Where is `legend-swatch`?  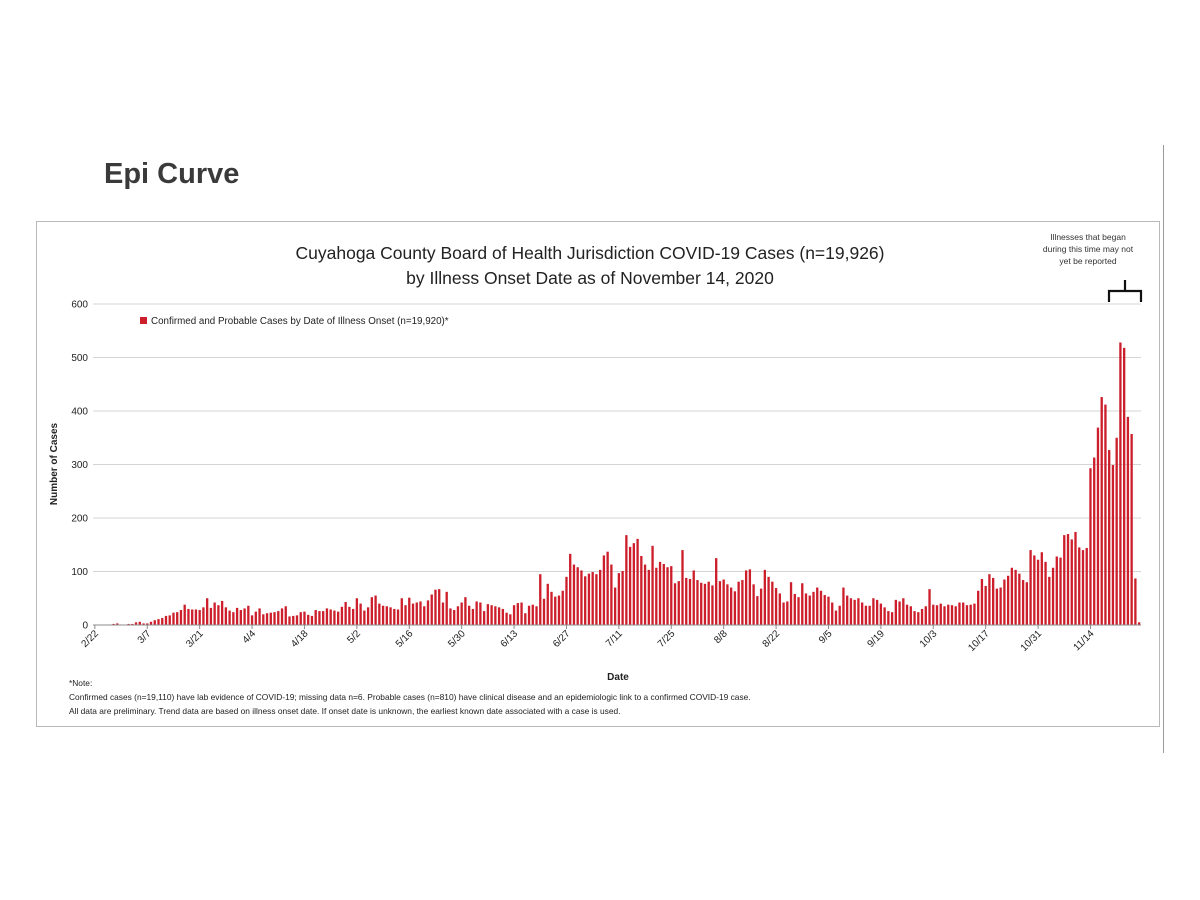 legend-swatch is located at coordinates (143, 320).